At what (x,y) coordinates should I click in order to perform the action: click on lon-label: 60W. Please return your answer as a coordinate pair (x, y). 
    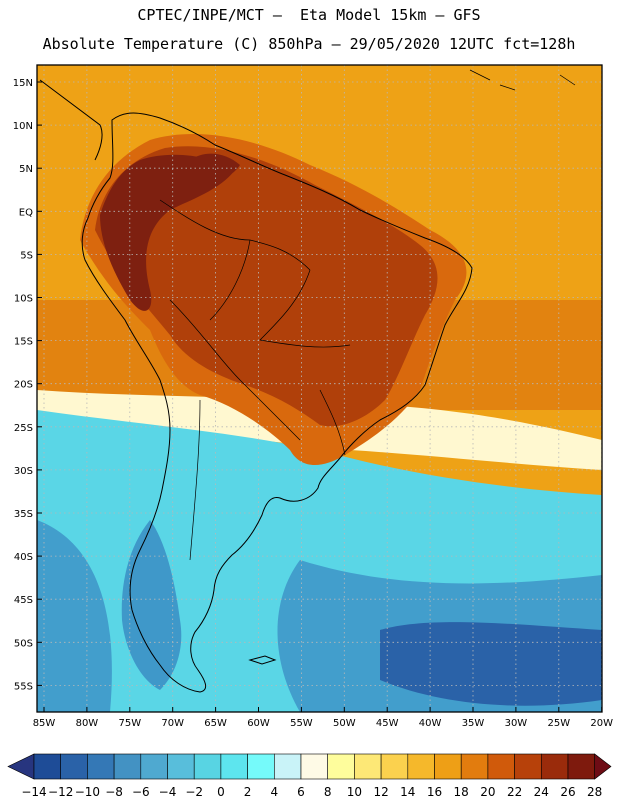
    Looking at the image, I should click on (258, 723).